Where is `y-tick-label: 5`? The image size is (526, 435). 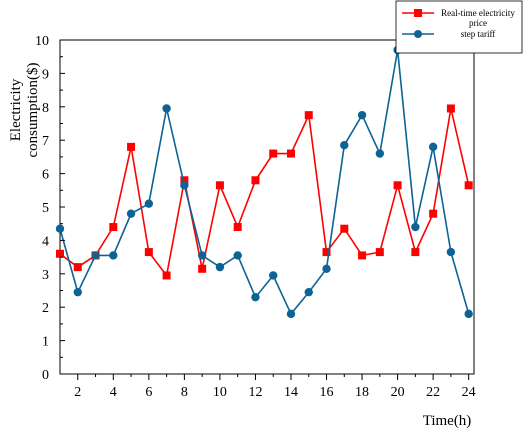
y-tick-label: 5 is located at coordinates (45, 208).